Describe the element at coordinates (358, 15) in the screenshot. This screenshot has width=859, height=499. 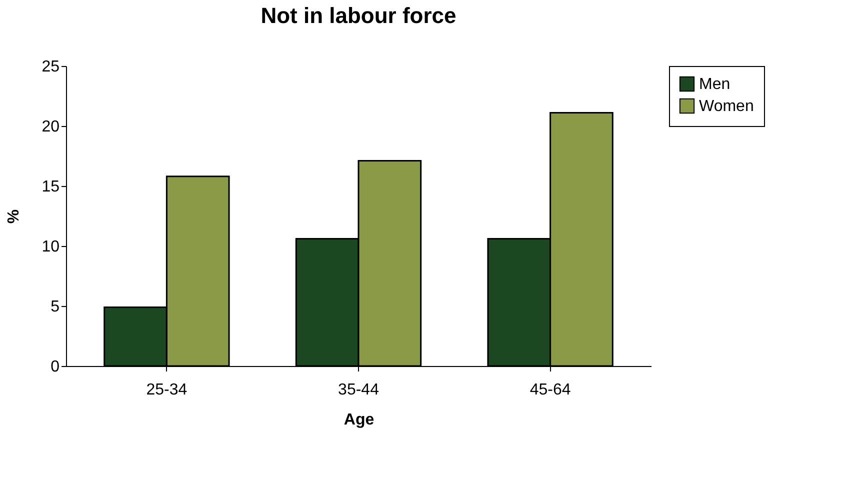
I see `chart-title: Not in labour force` at that location.